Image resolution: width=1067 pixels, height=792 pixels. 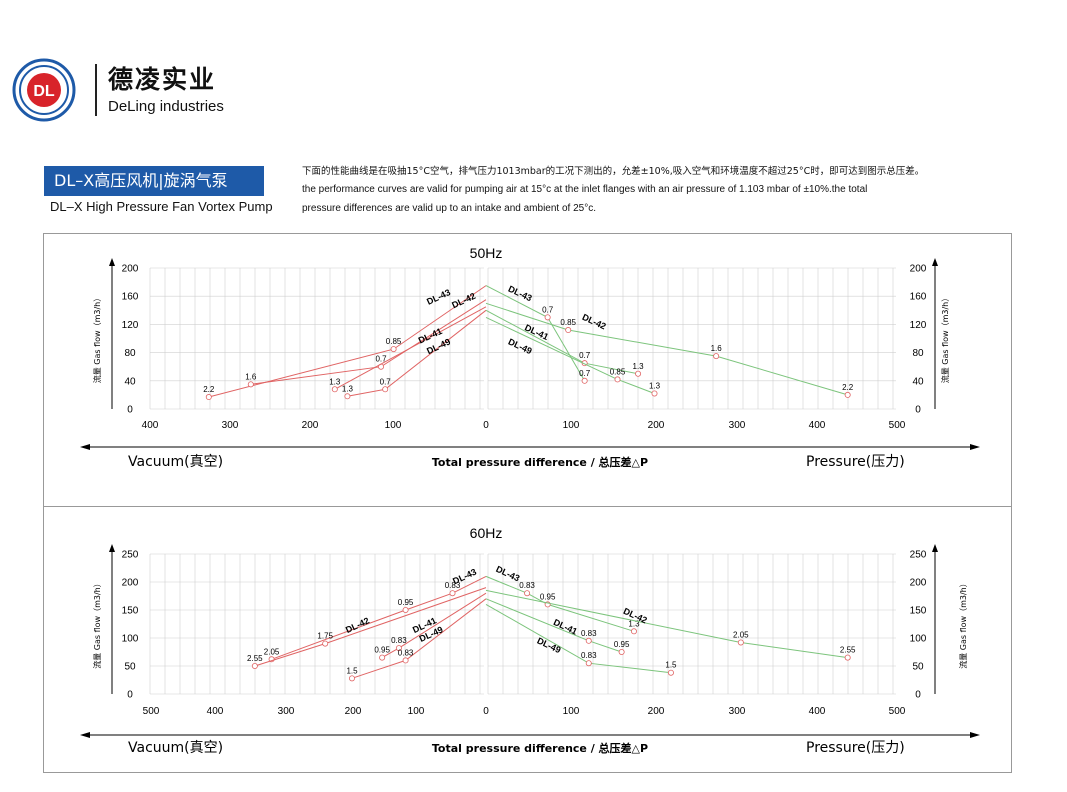 I want to click on y-tick-label-right: 150, so click(x=918, y=611).